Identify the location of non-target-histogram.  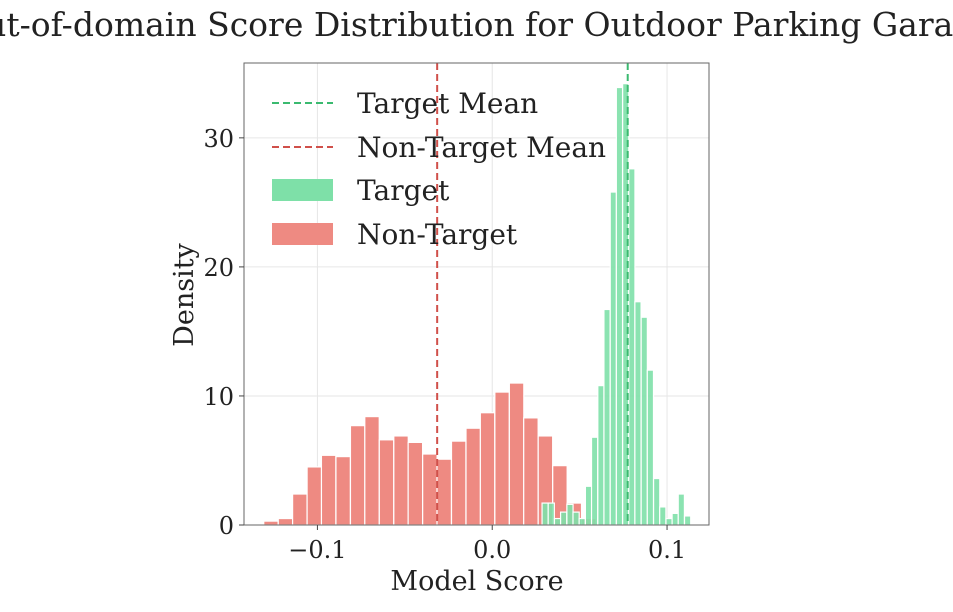
(430, 454).